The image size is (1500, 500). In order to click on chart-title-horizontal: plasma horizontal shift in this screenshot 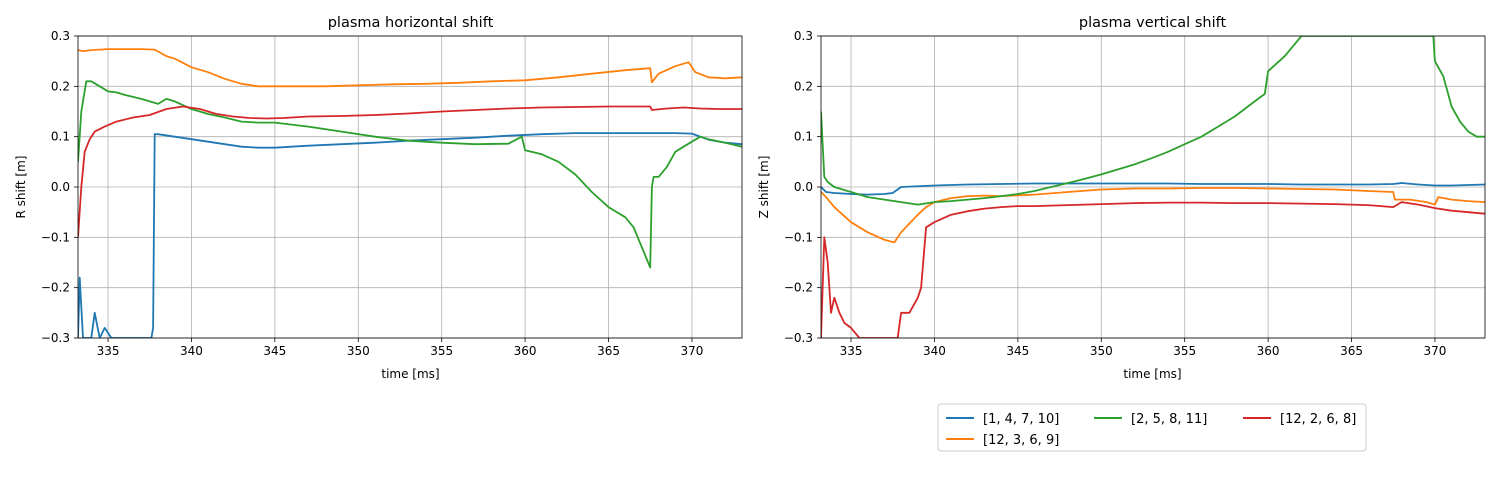, I will do `click(411, 23)`.